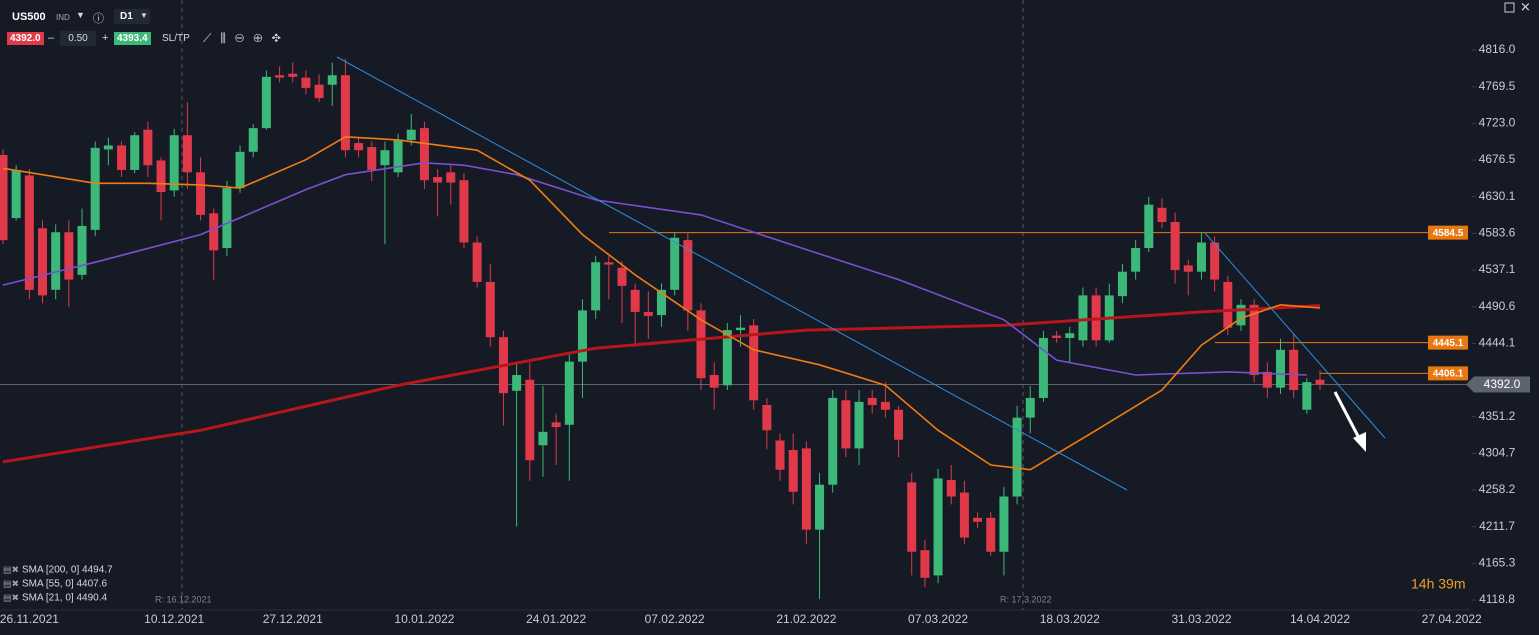 The image size is (1539, 635). Describe the element at coordinates (78, 38) in the screenshot. I see `spread: 0.50` at that location.